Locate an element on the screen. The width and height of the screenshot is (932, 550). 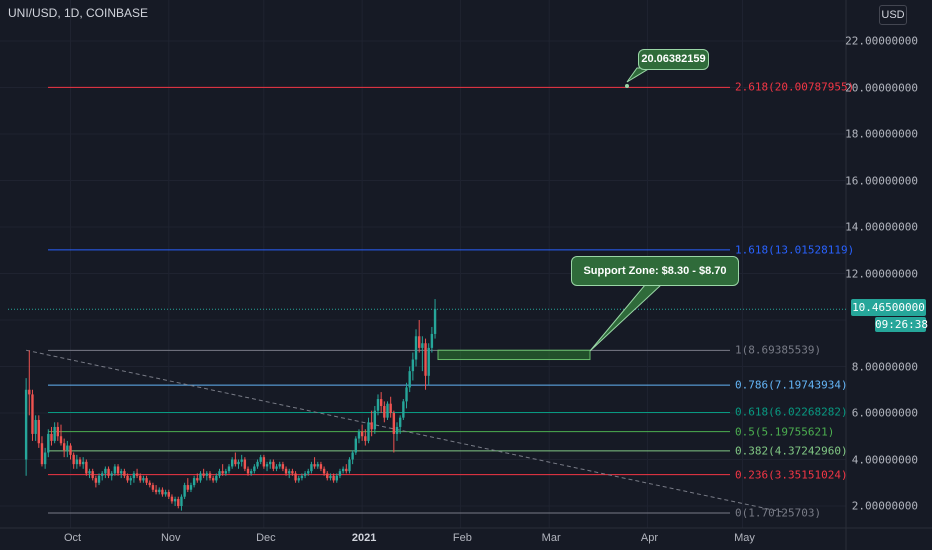
target-callout: 20.06382159 is located at coordinates (673, 59).